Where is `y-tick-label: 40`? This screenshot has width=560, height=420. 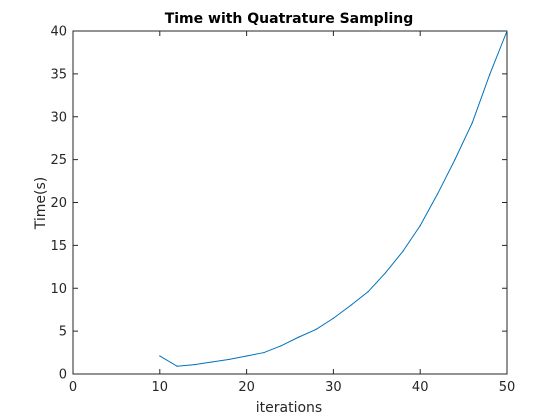 y-tick-label: 40 is located at coordinates (58, 32).